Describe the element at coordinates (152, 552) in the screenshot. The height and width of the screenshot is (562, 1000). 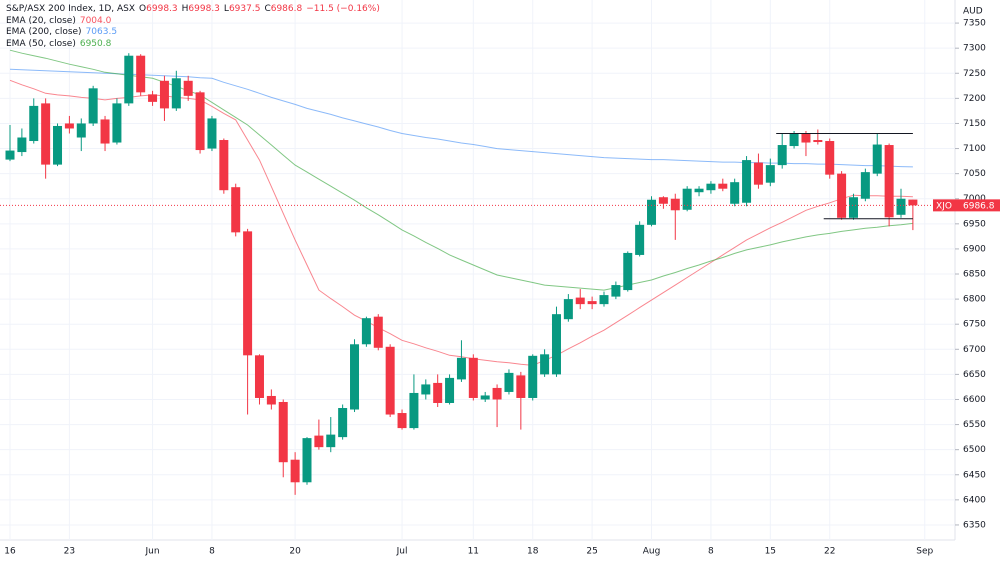
I see `x-tick-label: Jun` at that location.